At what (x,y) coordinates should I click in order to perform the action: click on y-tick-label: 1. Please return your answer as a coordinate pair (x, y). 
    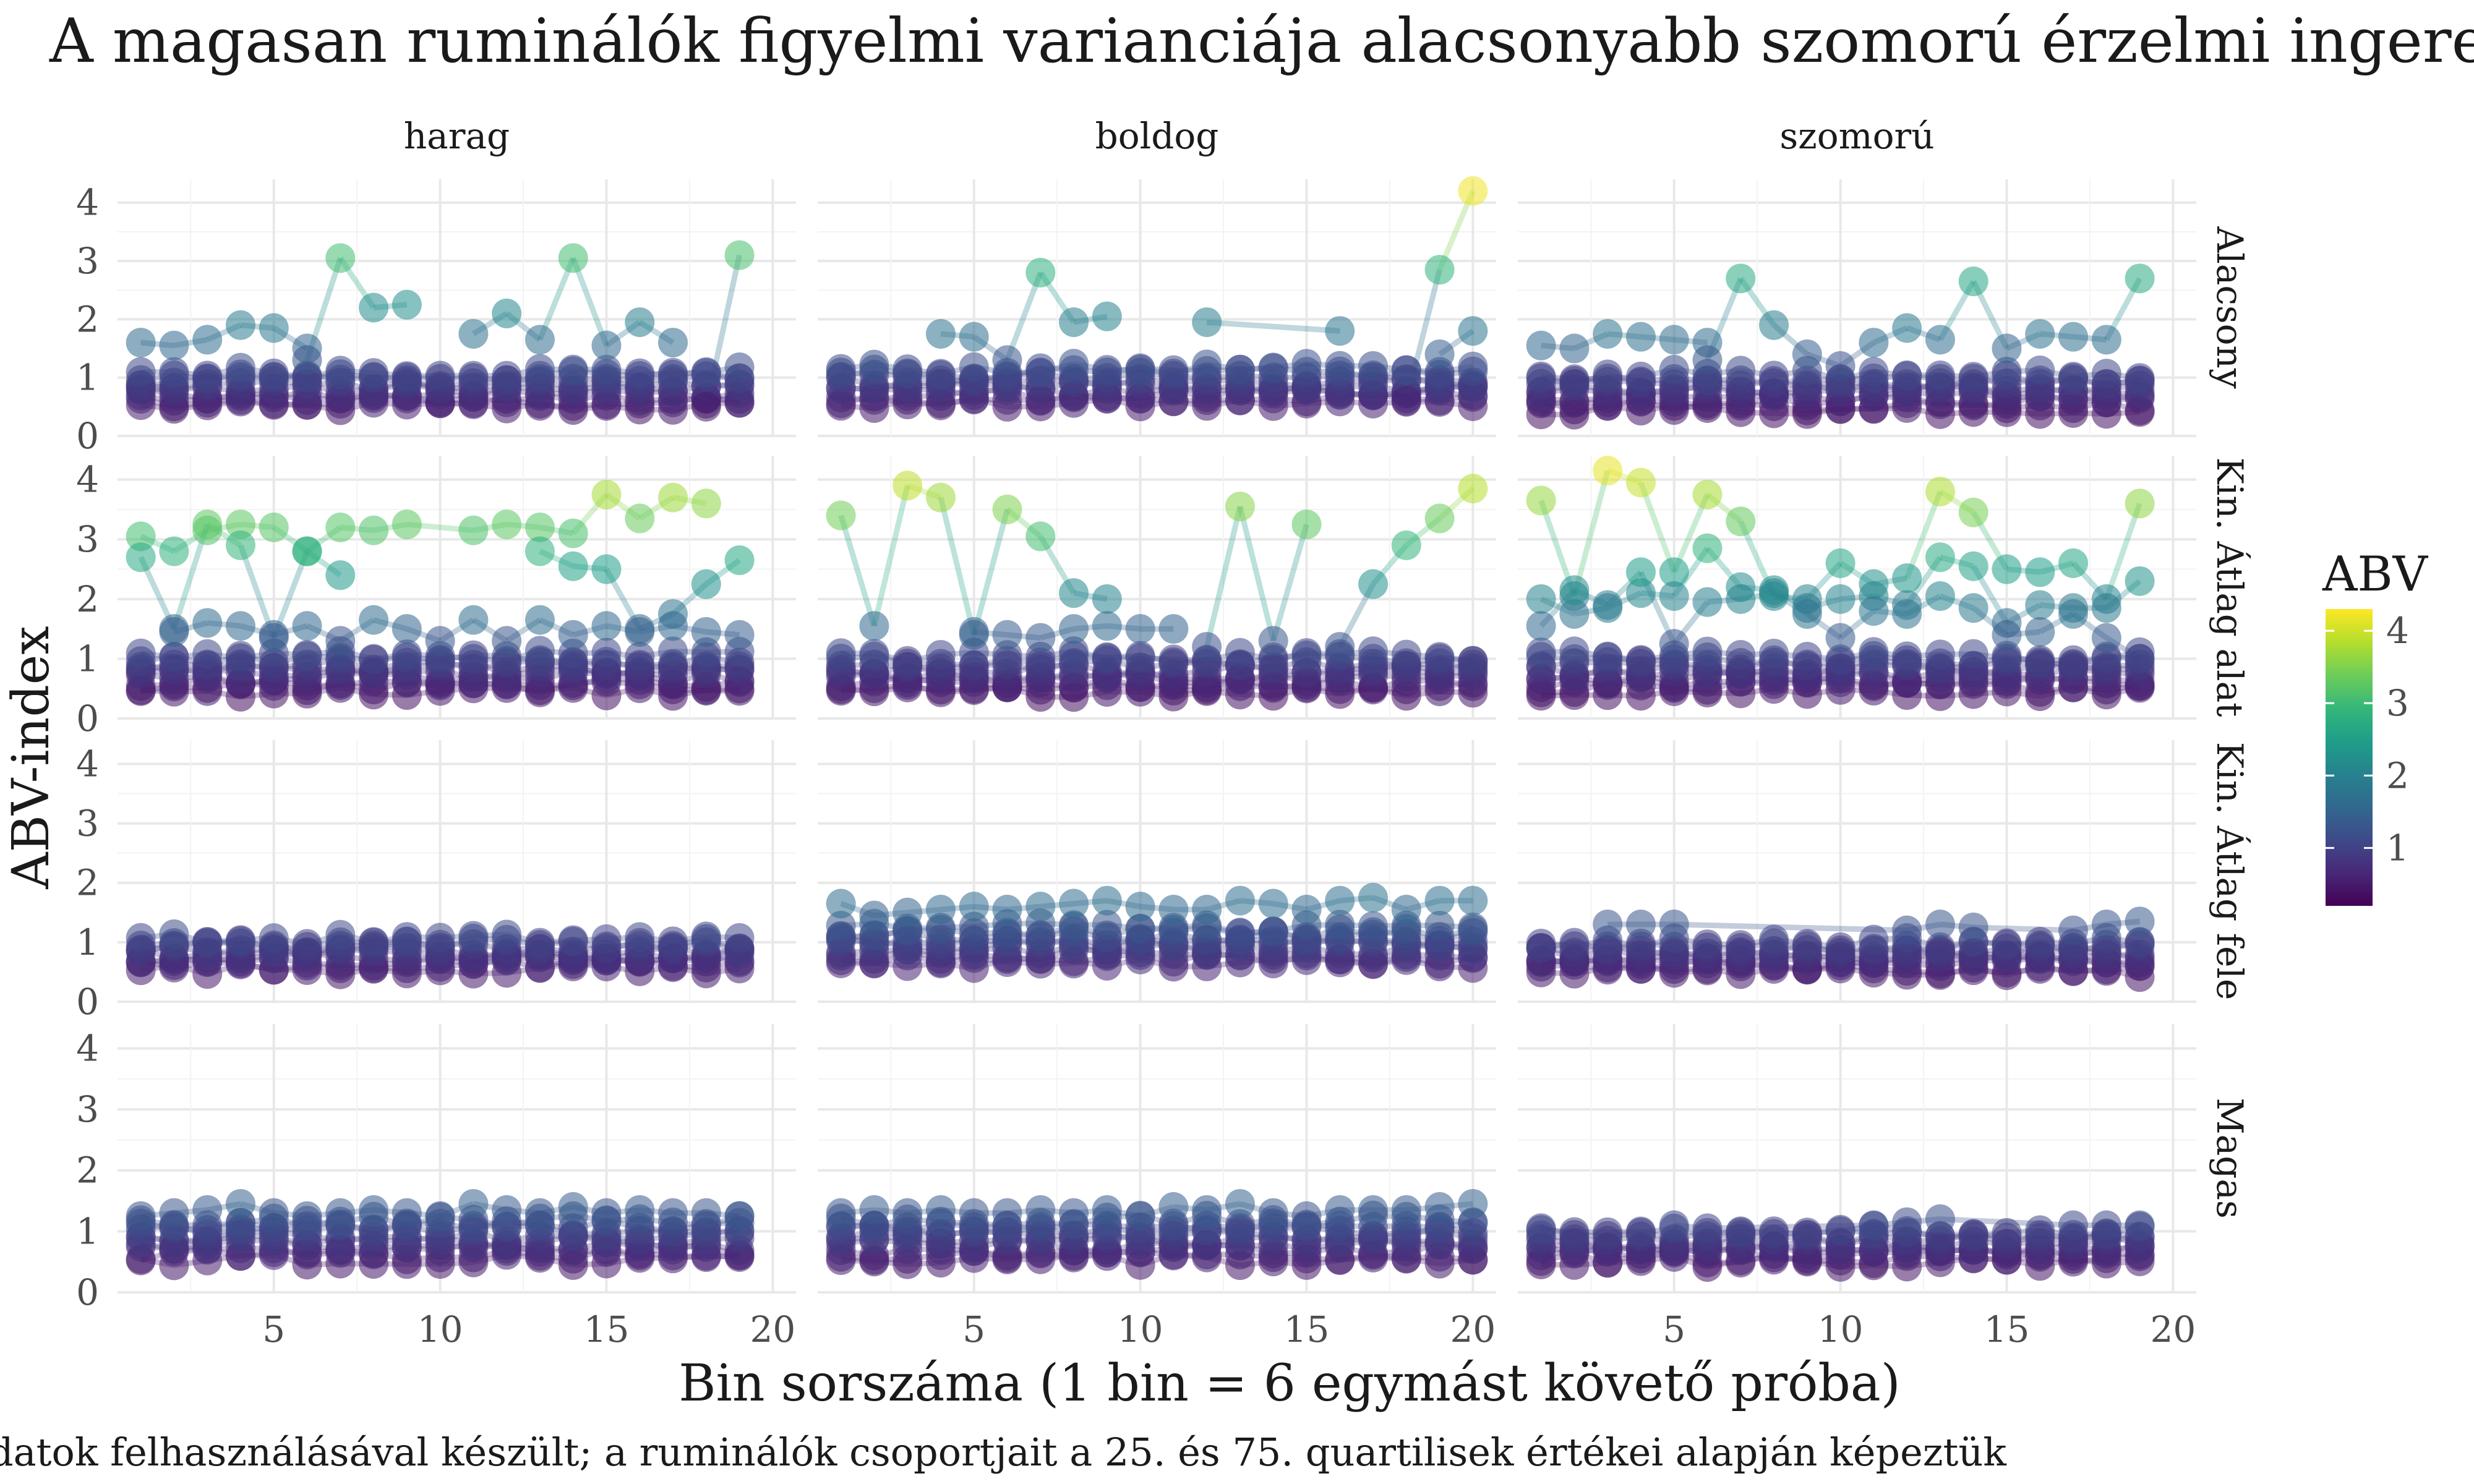
    Looking at the image, I should click on (88, 659).